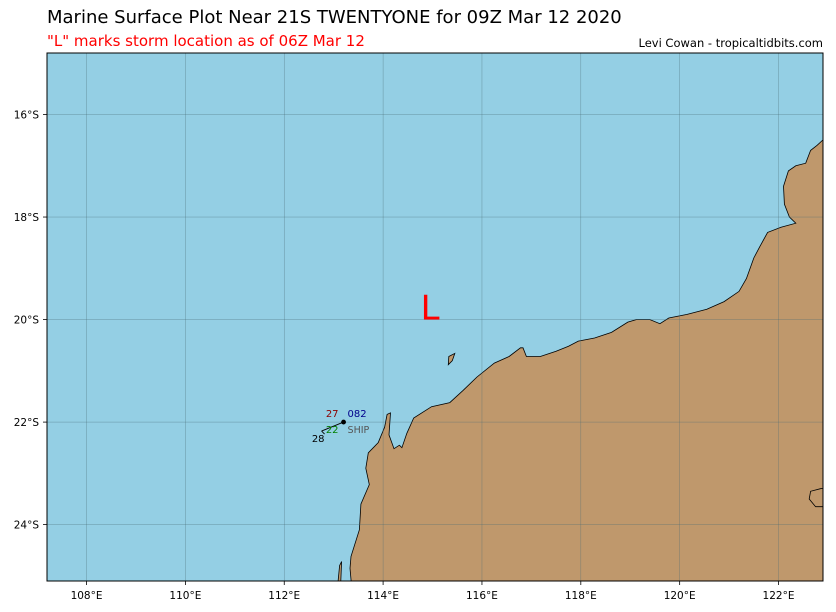 The height and width of the screenshot is (612, 836). What do you see at coordinates (87, 596) in the screenshot?
I see `lon-tick-label: 108°E` at bounding box center [87, 596].